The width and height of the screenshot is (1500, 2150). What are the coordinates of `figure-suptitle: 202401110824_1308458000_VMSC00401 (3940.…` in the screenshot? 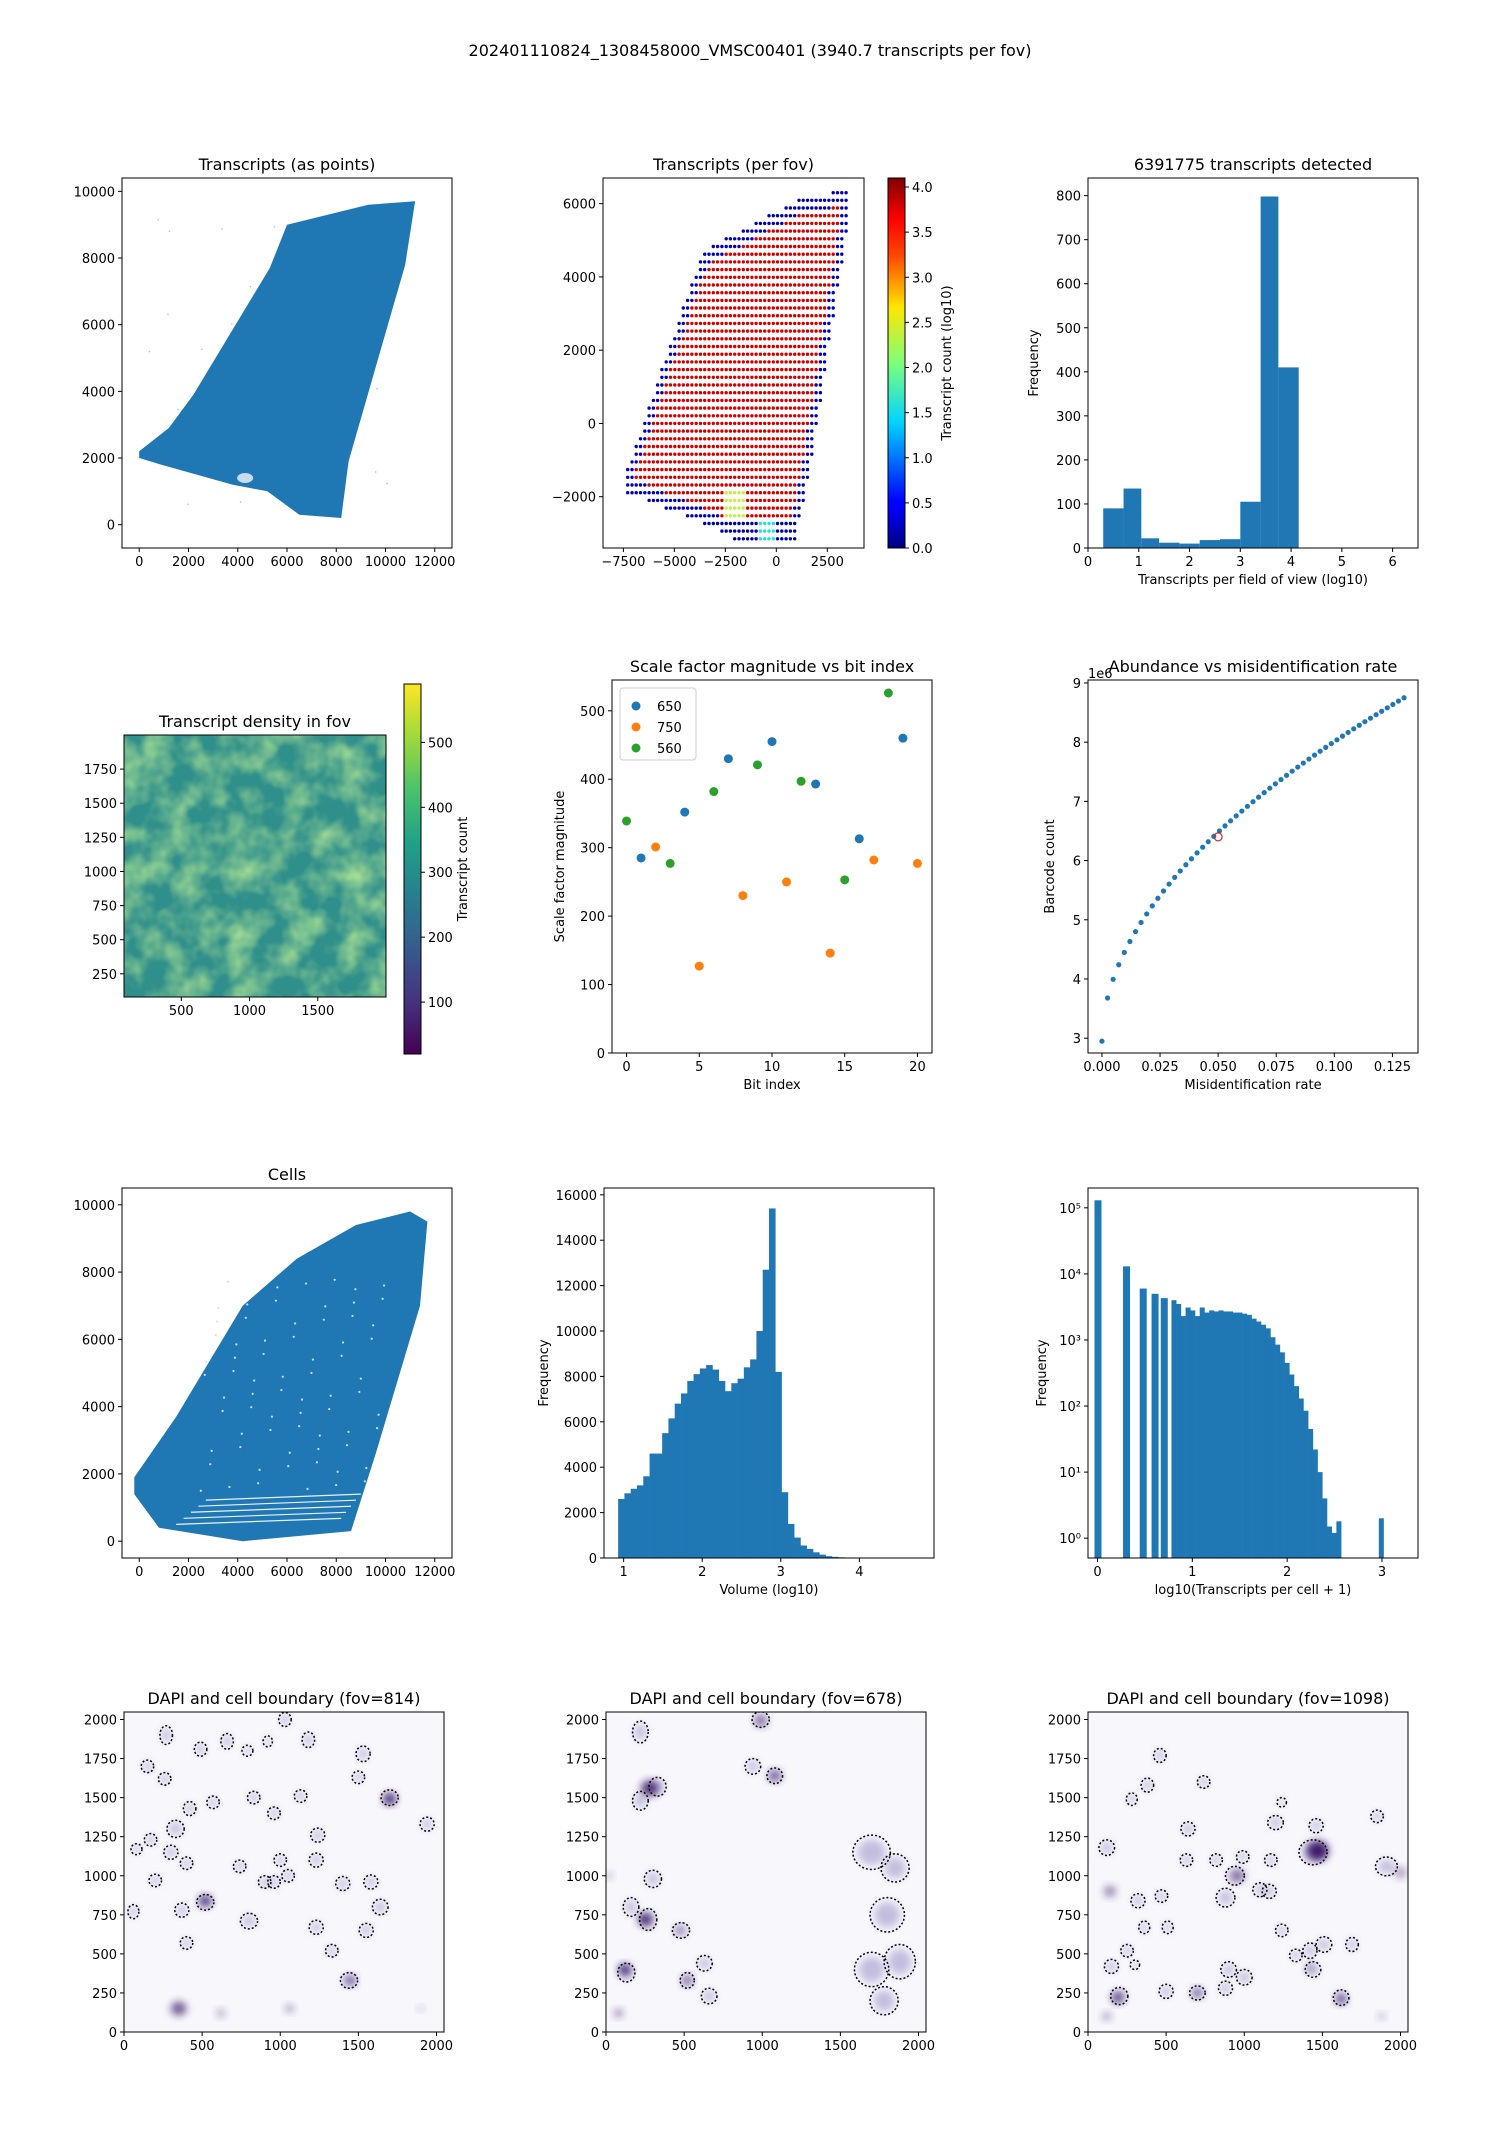 It's located at (750, 51).